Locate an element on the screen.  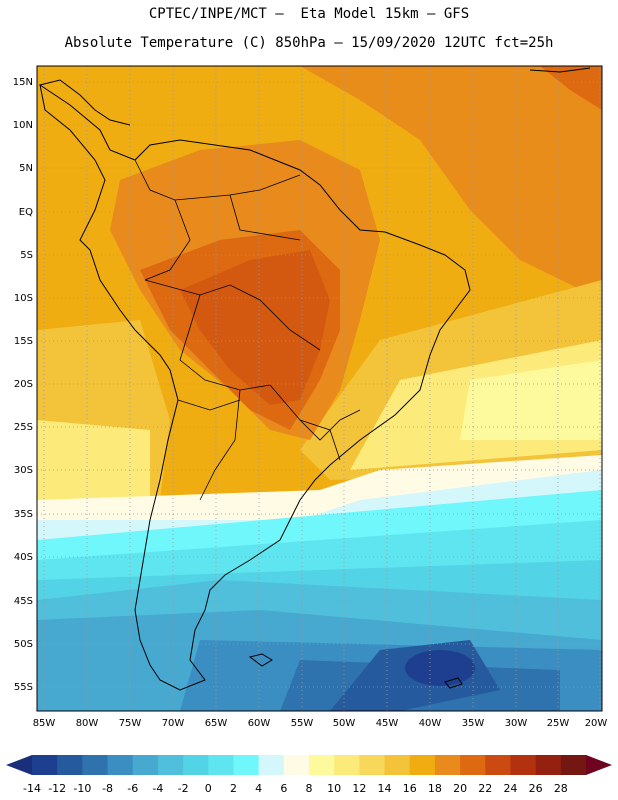
colorbar-tick-label: 0 is located at coordinates (208, 788).